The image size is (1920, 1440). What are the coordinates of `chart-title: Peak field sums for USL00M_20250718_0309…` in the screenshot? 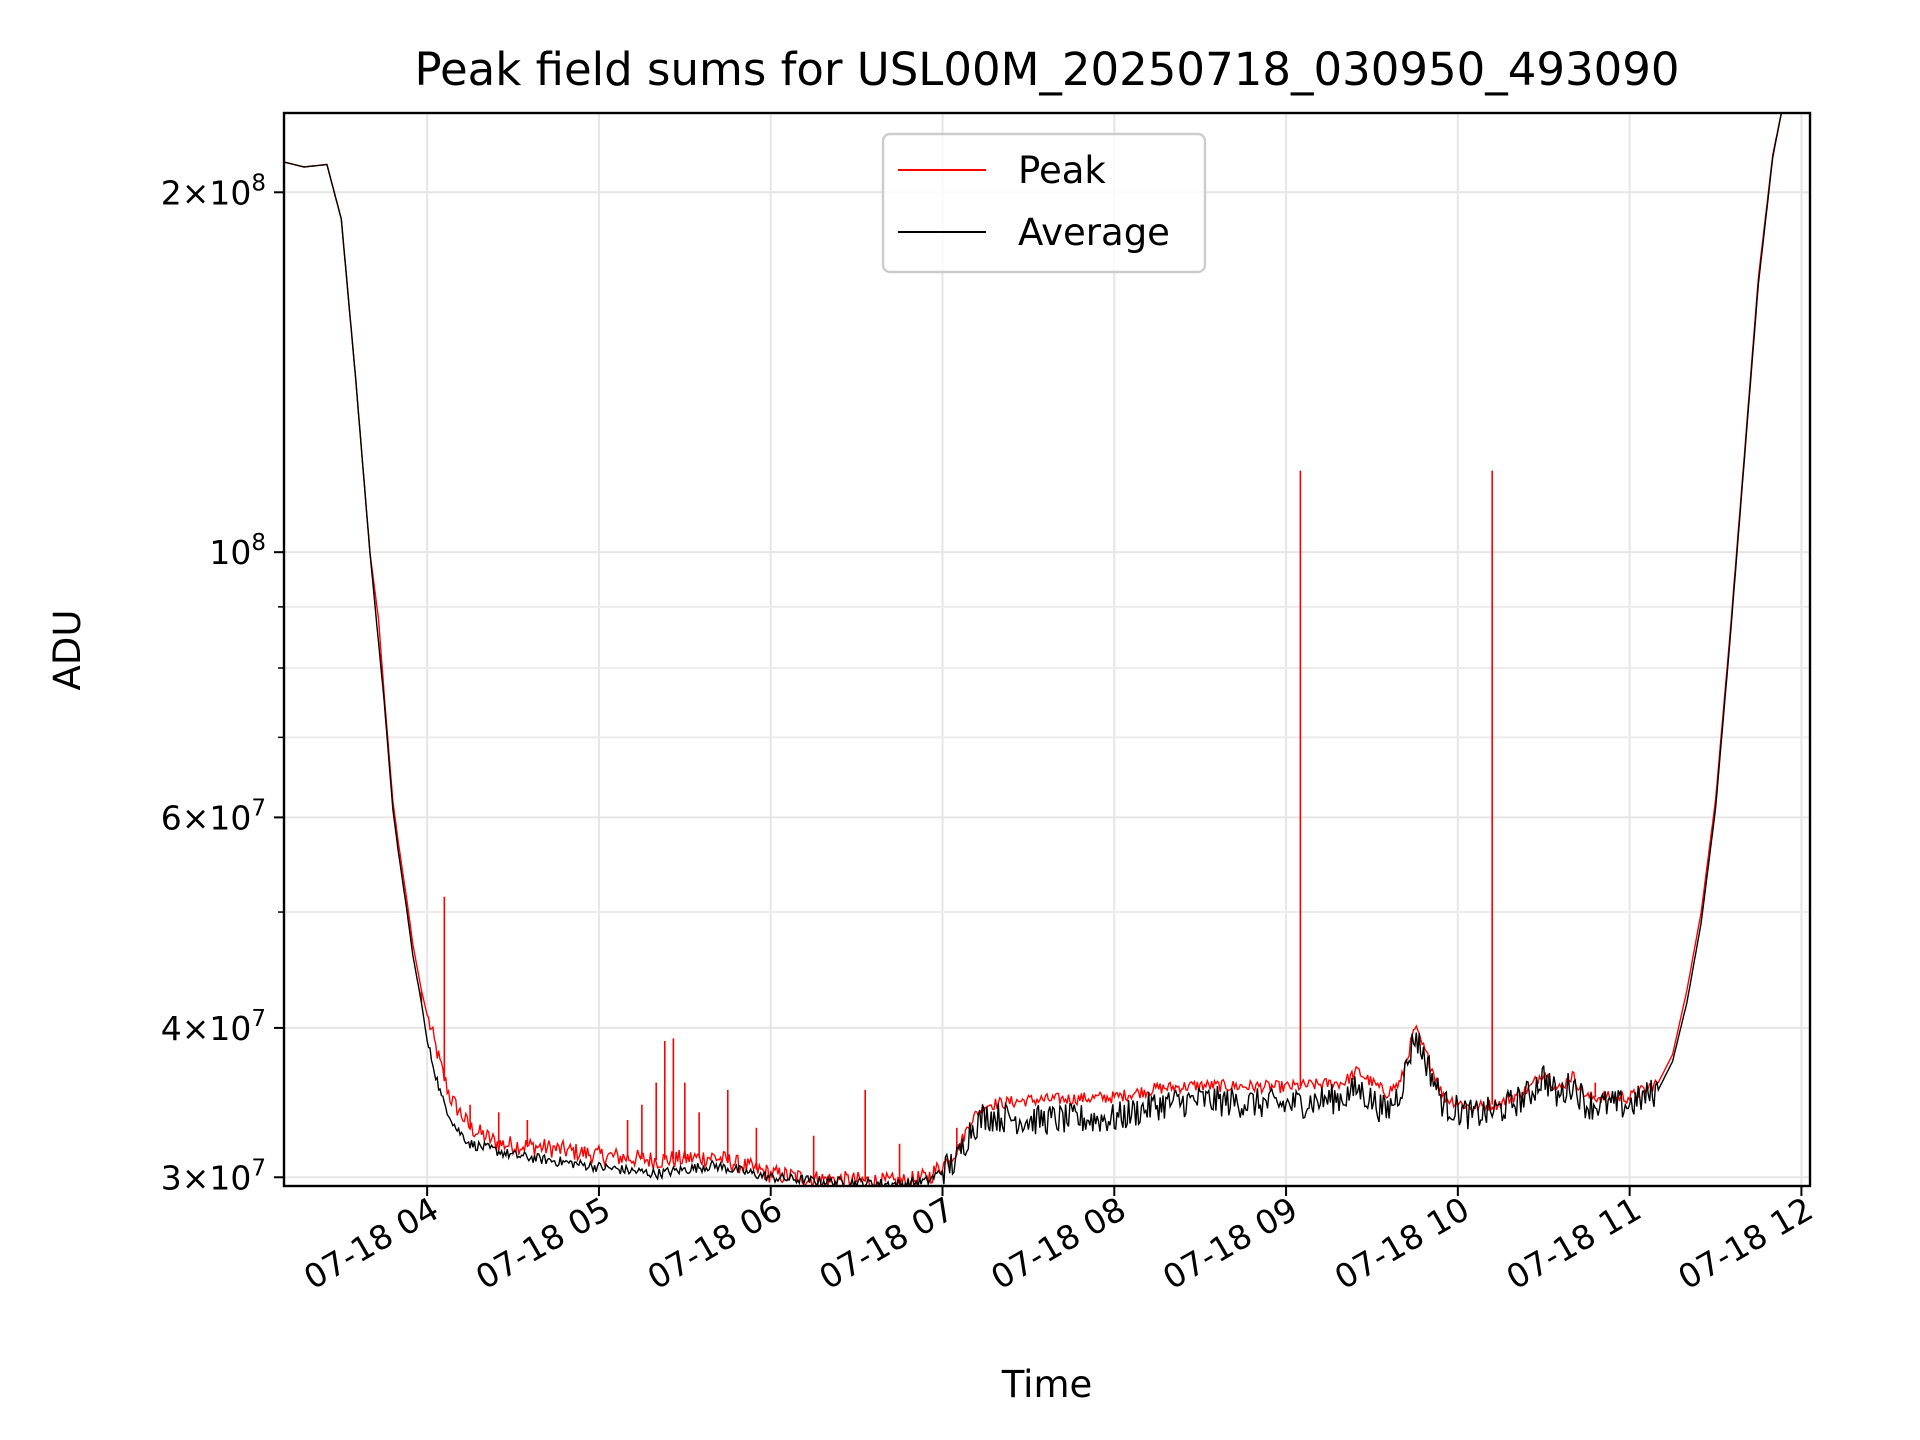 It's located at (1046, 69).